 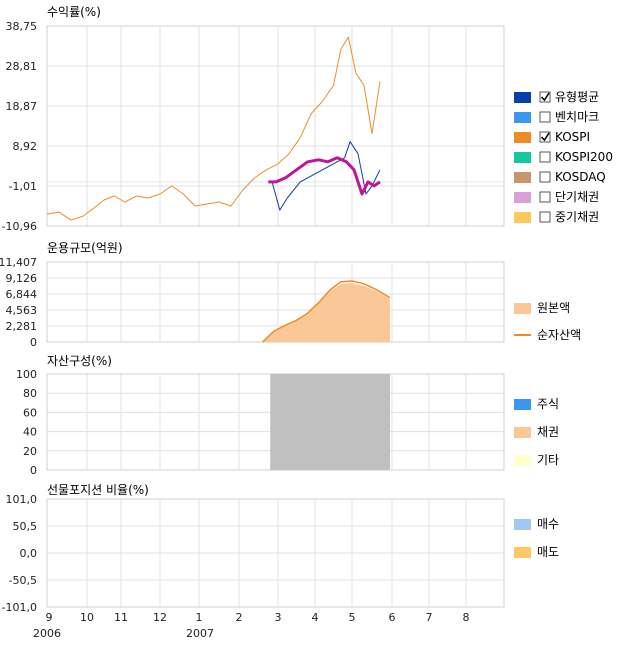 What do you see at coordinates (580, 177) in the screenshot?
I see `legend-label: KOSDAQ` at bounding box center [580, 177].